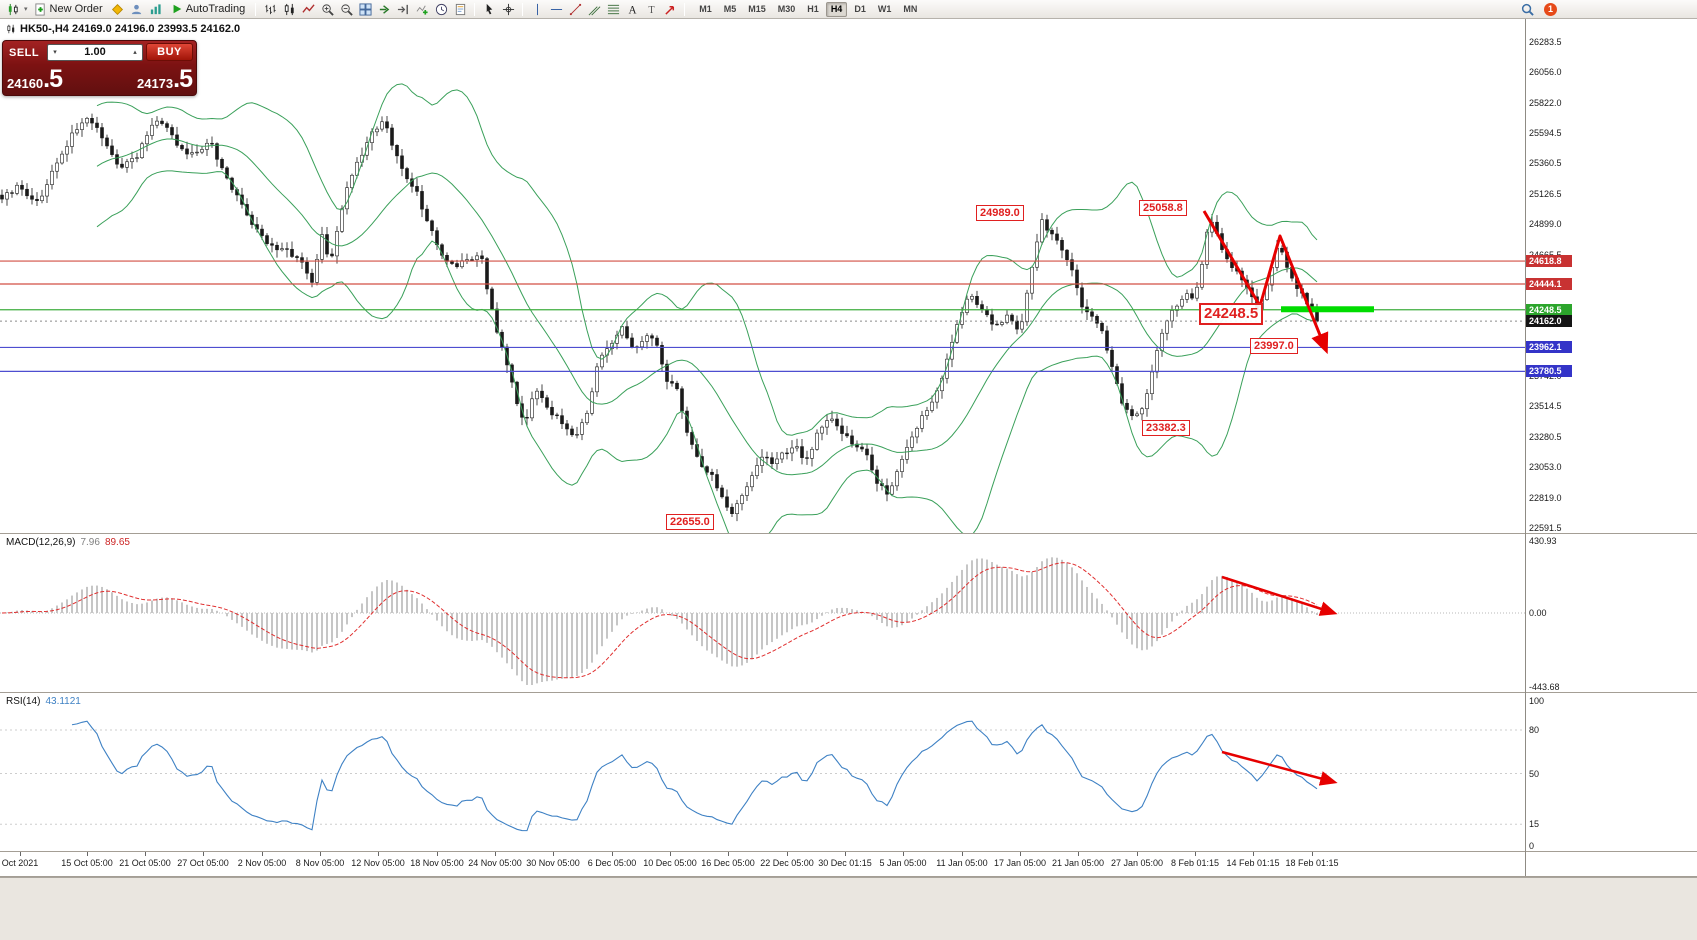 Image resolution: width=1697 pixels, height=940 pixels. Describe the element at coordinates (612, 863) in the screenshot. I see `x-axis-label: 6 Dec 05:00` at that location.